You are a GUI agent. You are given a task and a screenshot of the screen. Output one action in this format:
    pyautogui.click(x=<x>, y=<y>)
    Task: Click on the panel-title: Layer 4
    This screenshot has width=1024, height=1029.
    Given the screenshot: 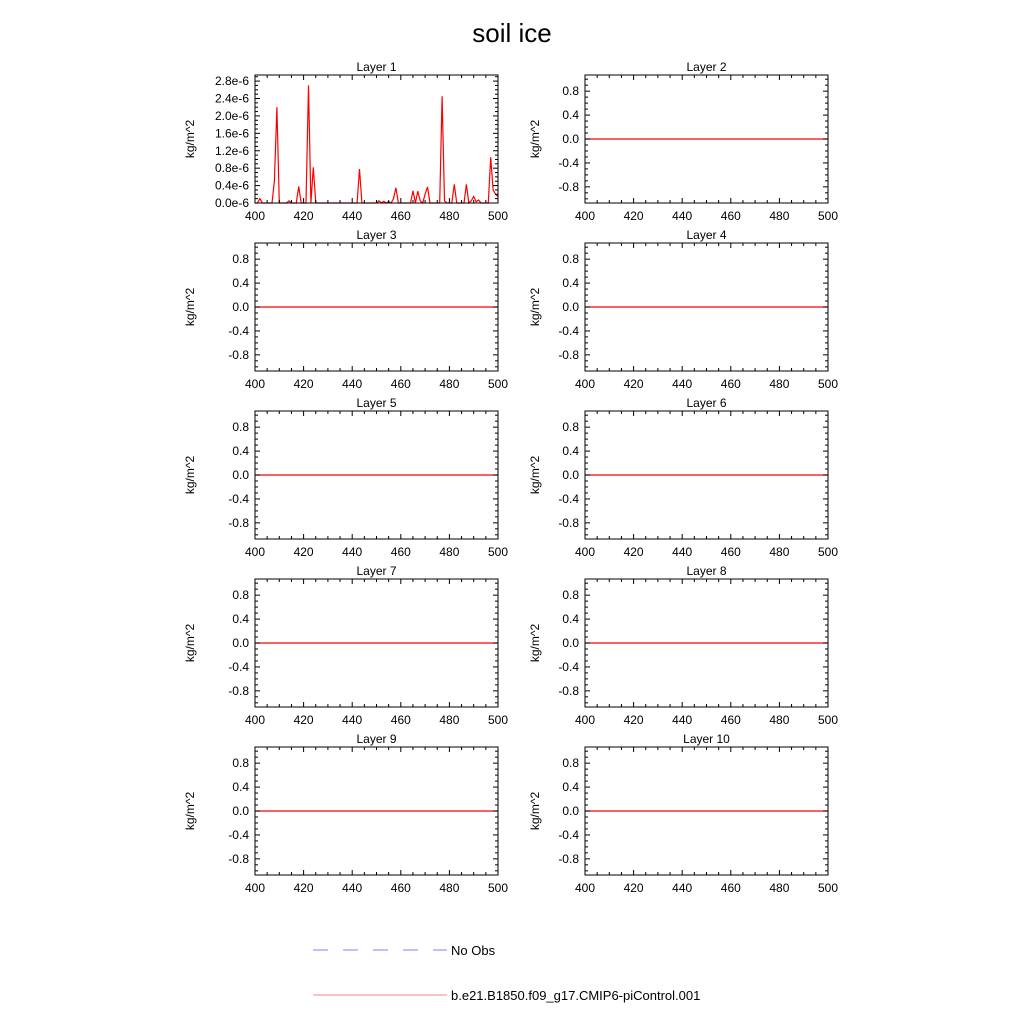 What is the action you would take?
    pyautogui.click(x=706, y=235)
    